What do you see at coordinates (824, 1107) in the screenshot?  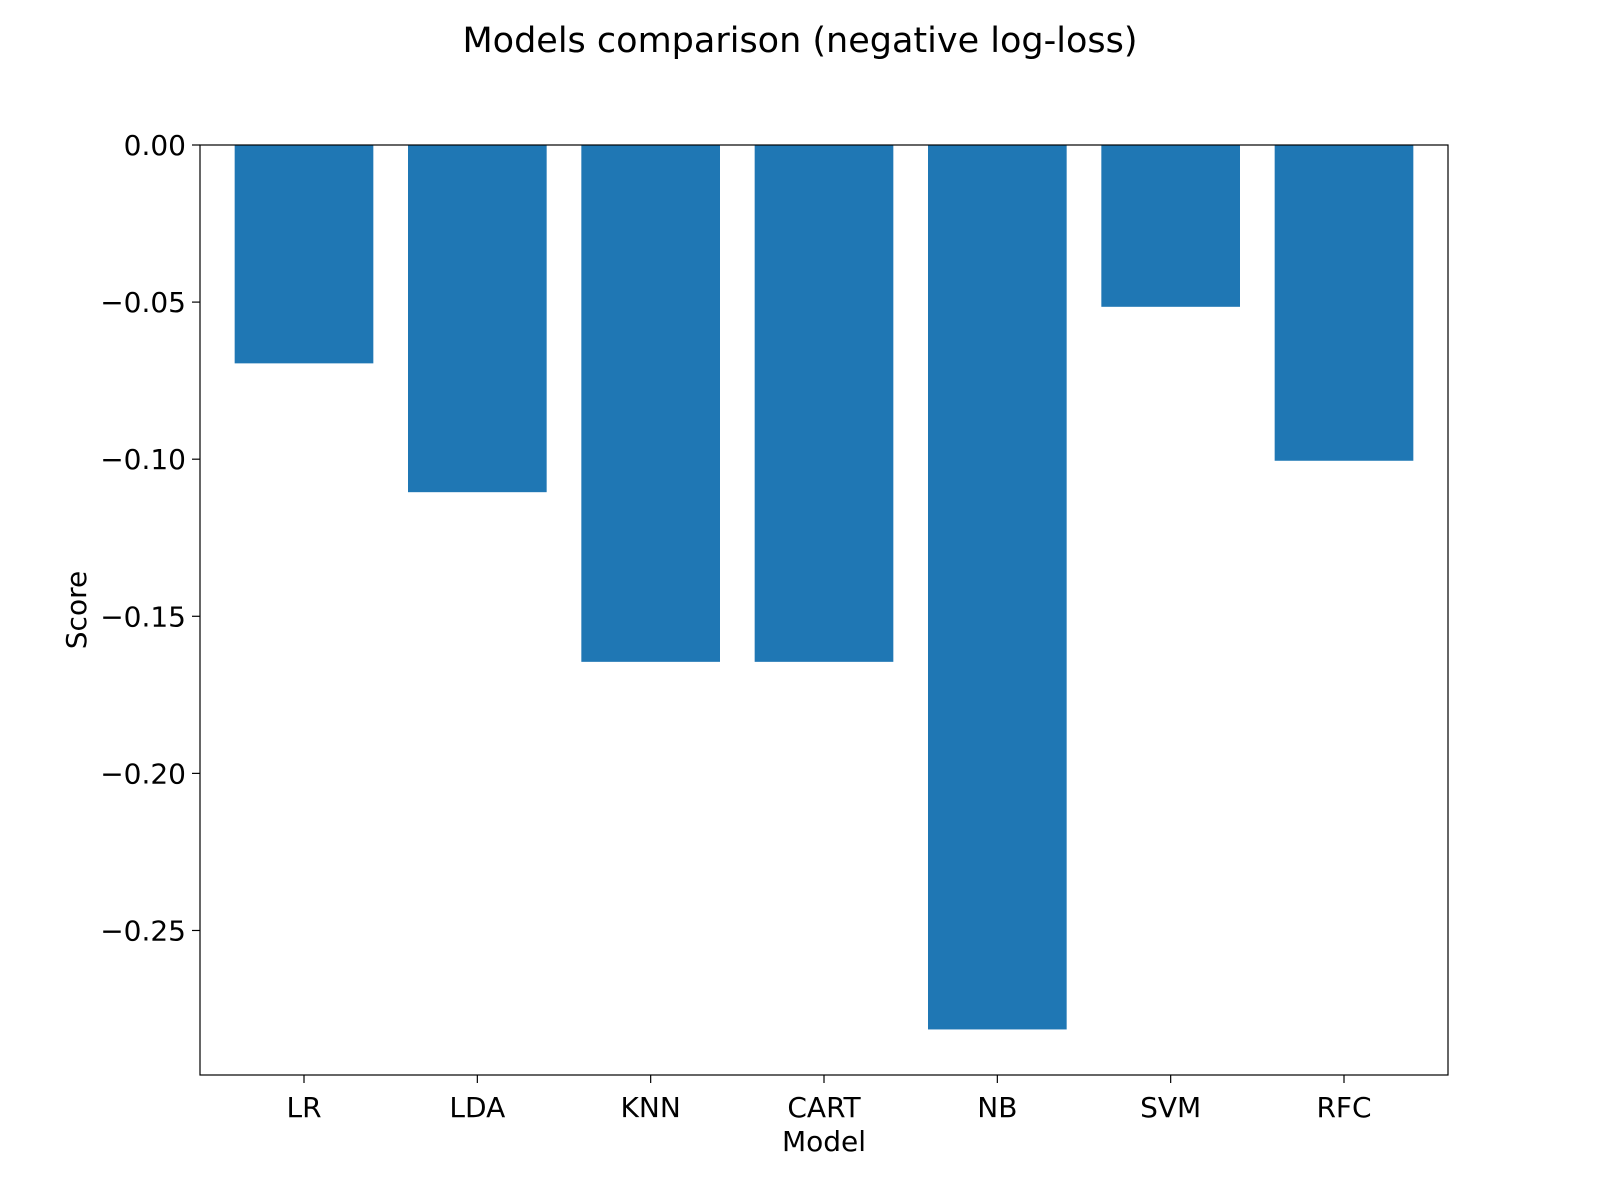 I see `x-tick-label: CART` at bounding box center [824, 1107].